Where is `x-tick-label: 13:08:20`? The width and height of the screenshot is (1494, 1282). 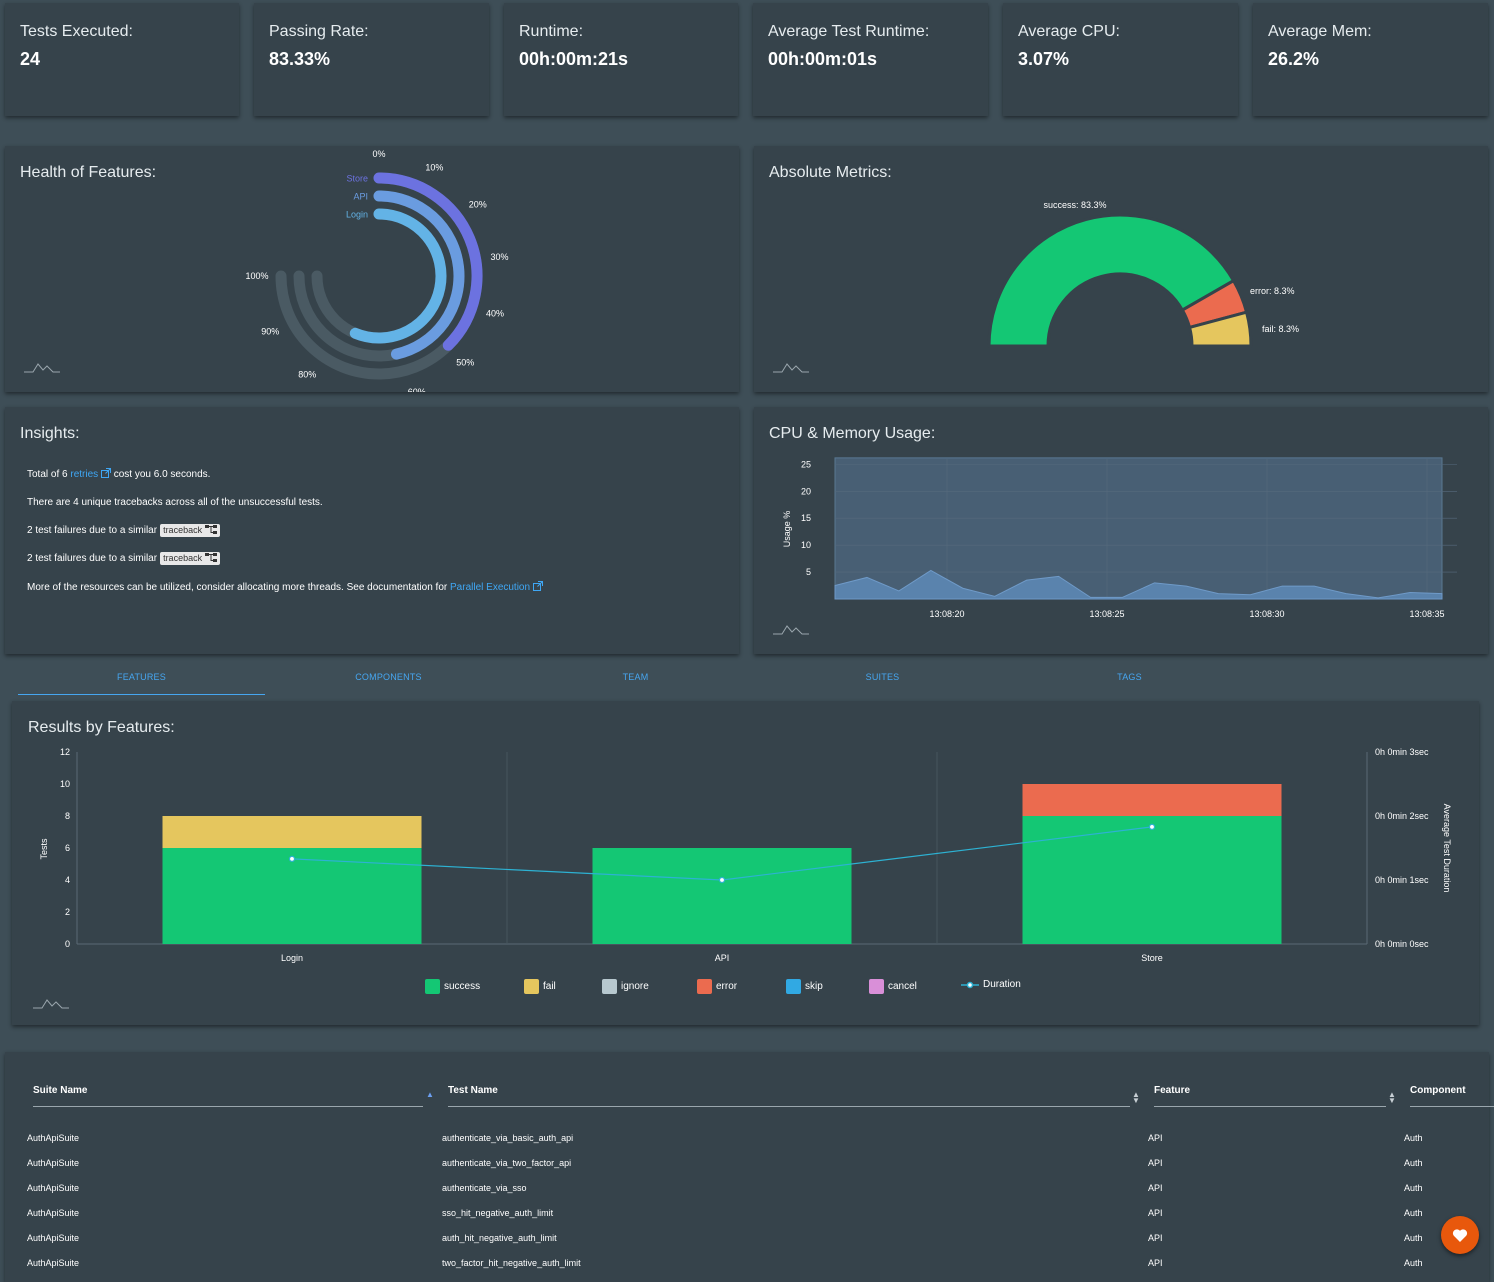
x-tick-label: 13:08:20 is located at coordinates (946, 614).